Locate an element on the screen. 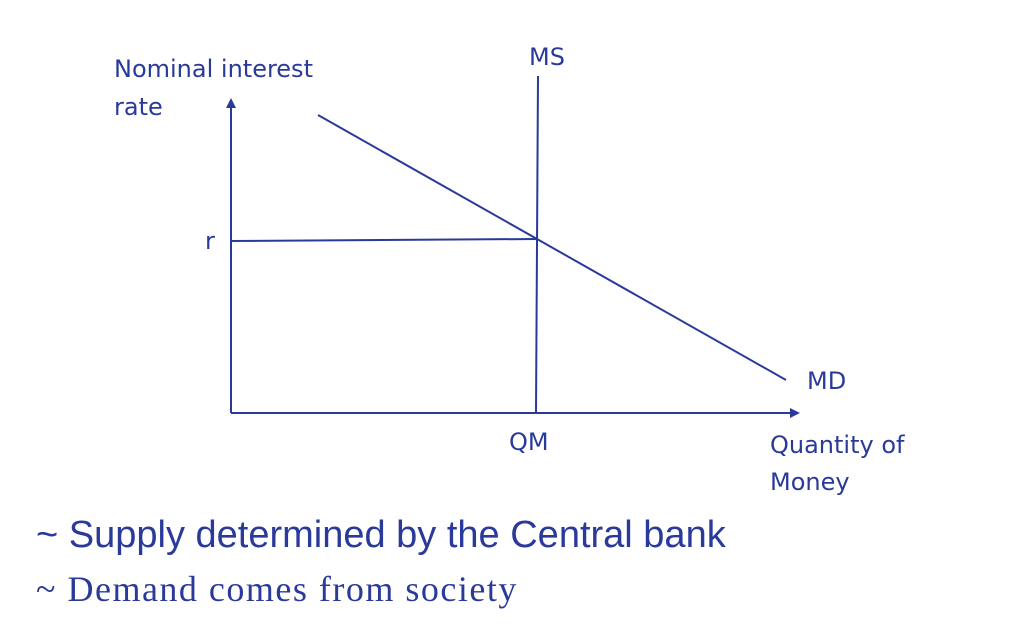  money-supply-line is located at coordinates (537, 244).